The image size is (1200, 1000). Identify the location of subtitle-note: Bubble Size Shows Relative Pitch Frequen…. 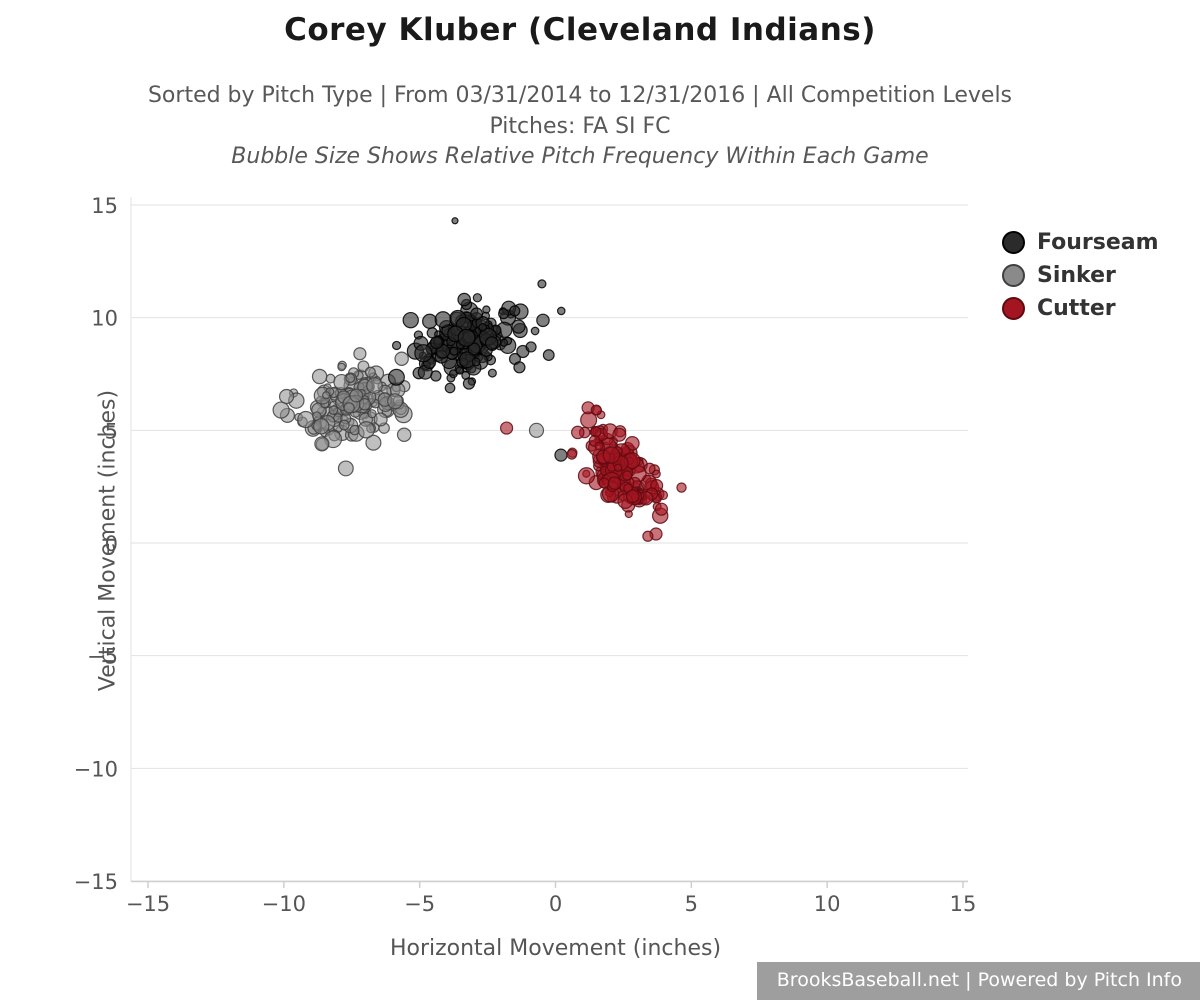
(580, 156).